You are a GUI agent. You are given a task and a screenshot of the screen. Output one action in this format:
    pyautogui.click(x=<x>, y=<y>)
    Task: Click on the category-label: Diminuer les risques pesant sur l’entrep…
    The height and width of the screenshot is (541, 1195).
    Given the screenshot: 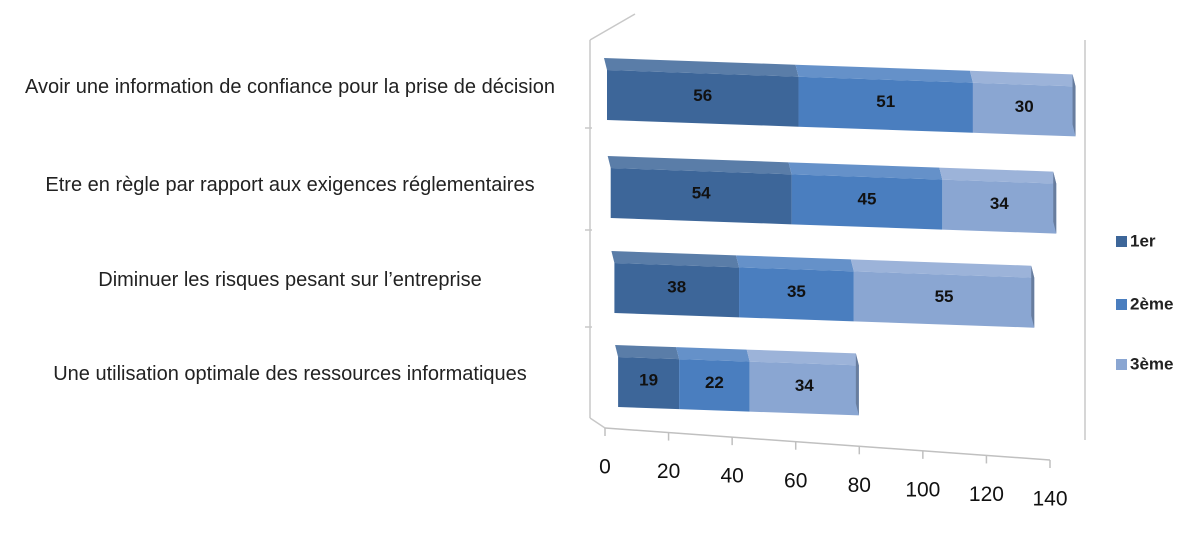 What is the action you would take?
    pyautogui.click(x=290, y=279)
    